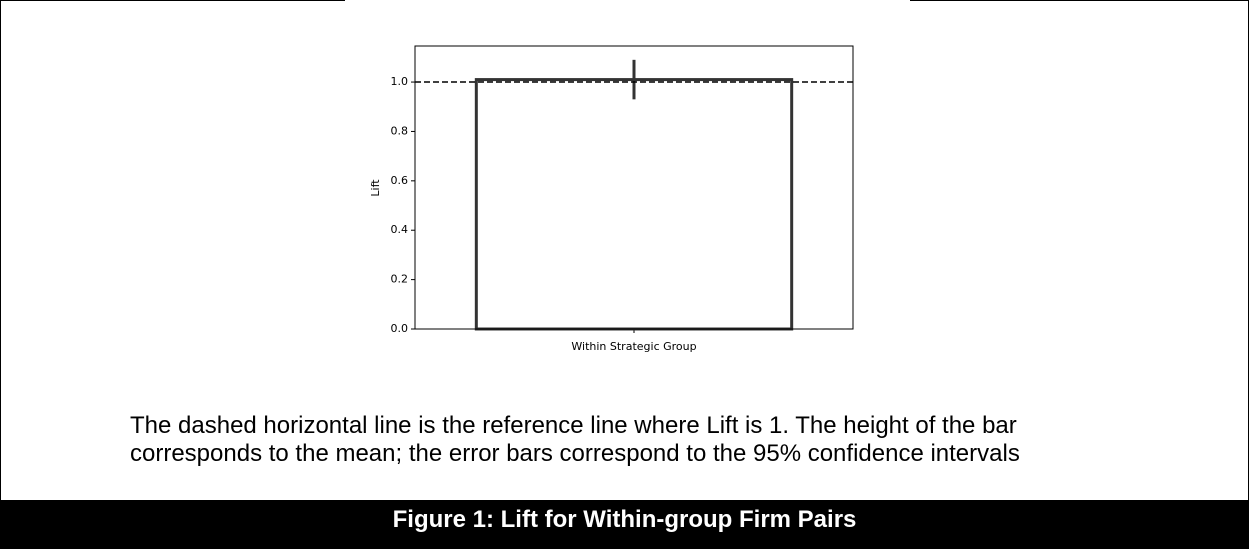  Describe the element at coordinates (1079, 0) in the screenshot. I see `border-top-right` at that location.